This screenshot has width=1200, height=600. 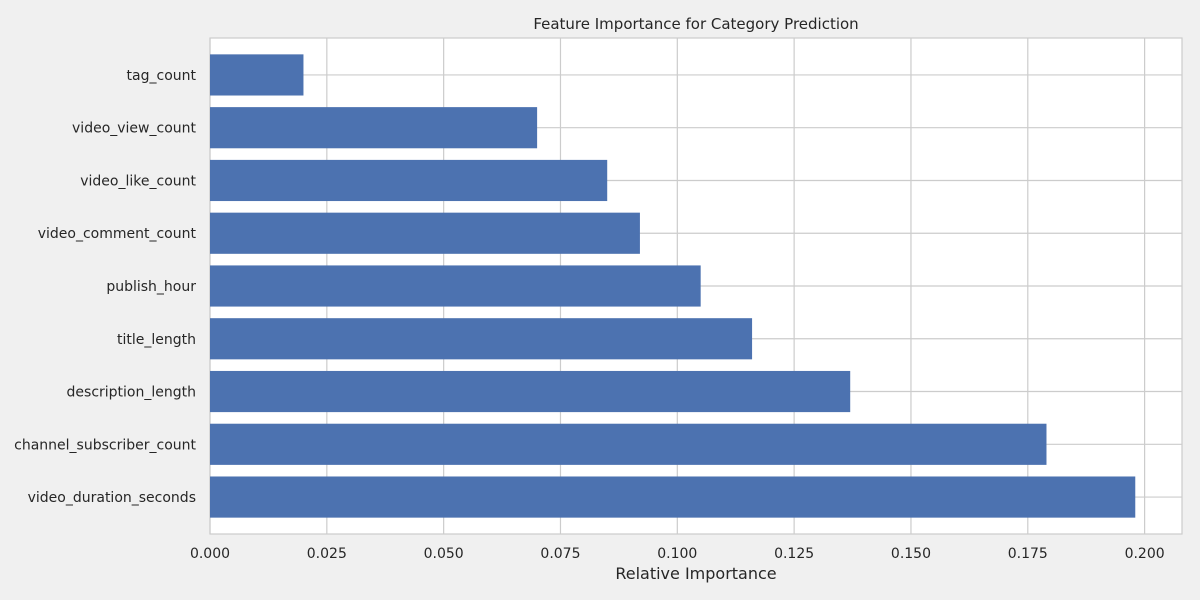 What do you see at coordinates (1145, 554) in the screenshot?
I see `x-tick-label: 0.200` at bounding box center [1145, 554].